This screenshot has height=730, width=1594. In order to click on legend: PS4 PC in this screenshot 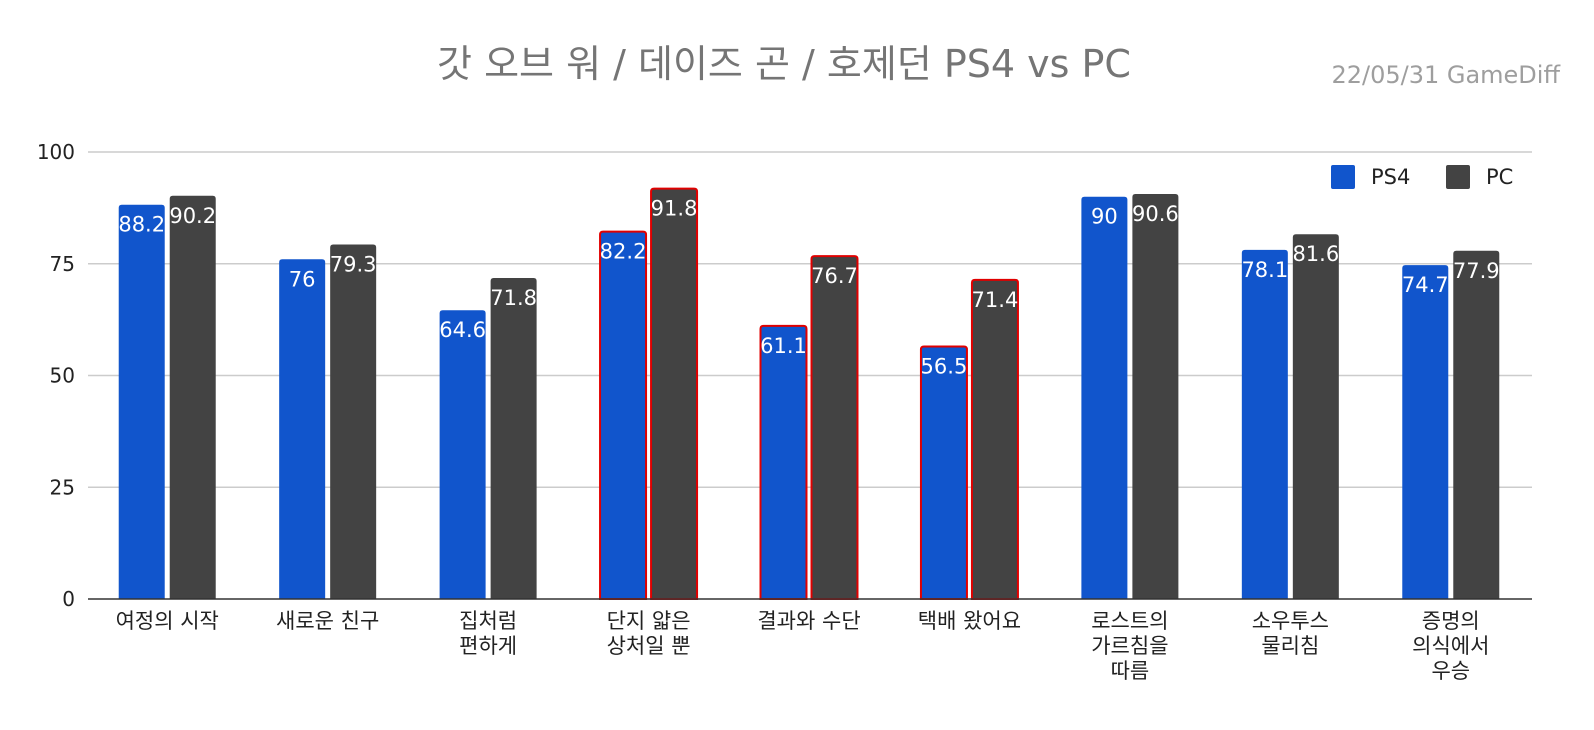, I will do `click(1422, 177)`.